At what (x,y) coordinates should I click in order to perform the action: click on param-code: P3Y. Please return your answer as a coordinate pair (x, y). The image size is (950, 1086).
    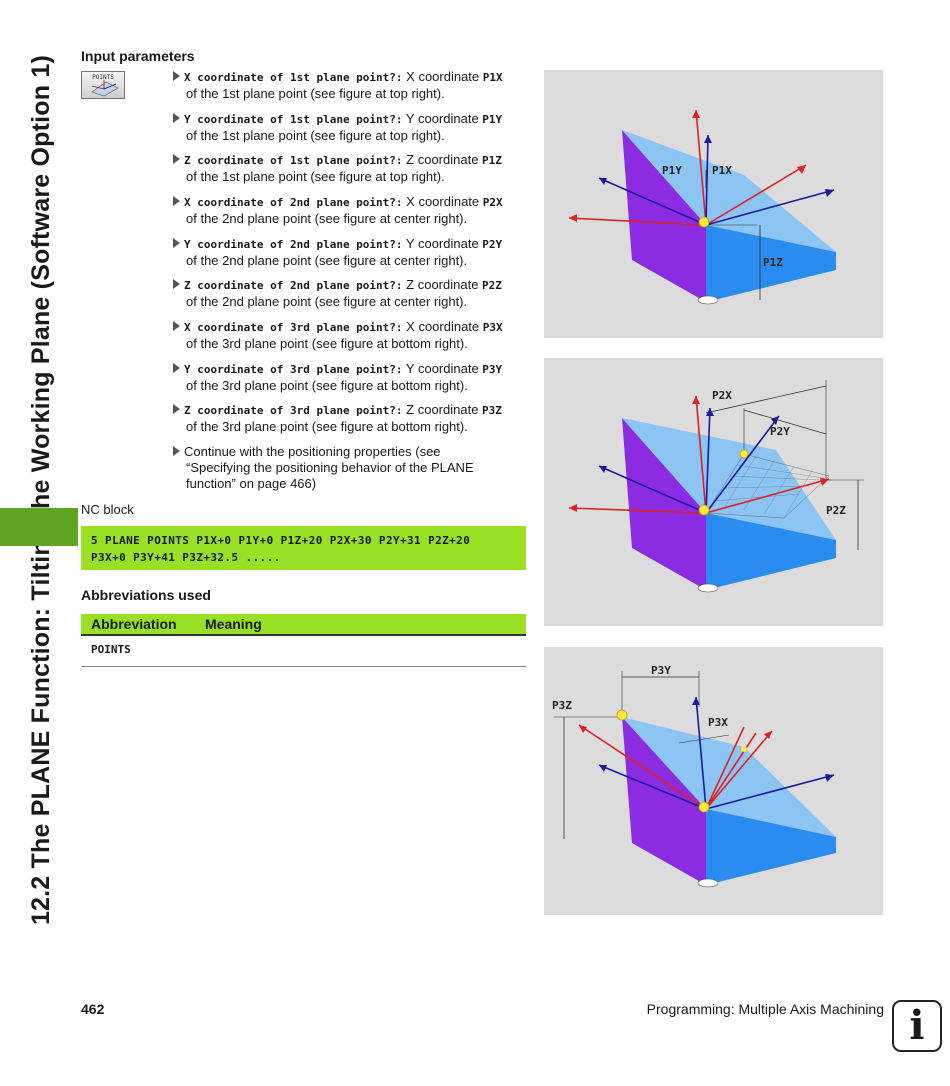
    Looking at the image, I should click on (492, 369).